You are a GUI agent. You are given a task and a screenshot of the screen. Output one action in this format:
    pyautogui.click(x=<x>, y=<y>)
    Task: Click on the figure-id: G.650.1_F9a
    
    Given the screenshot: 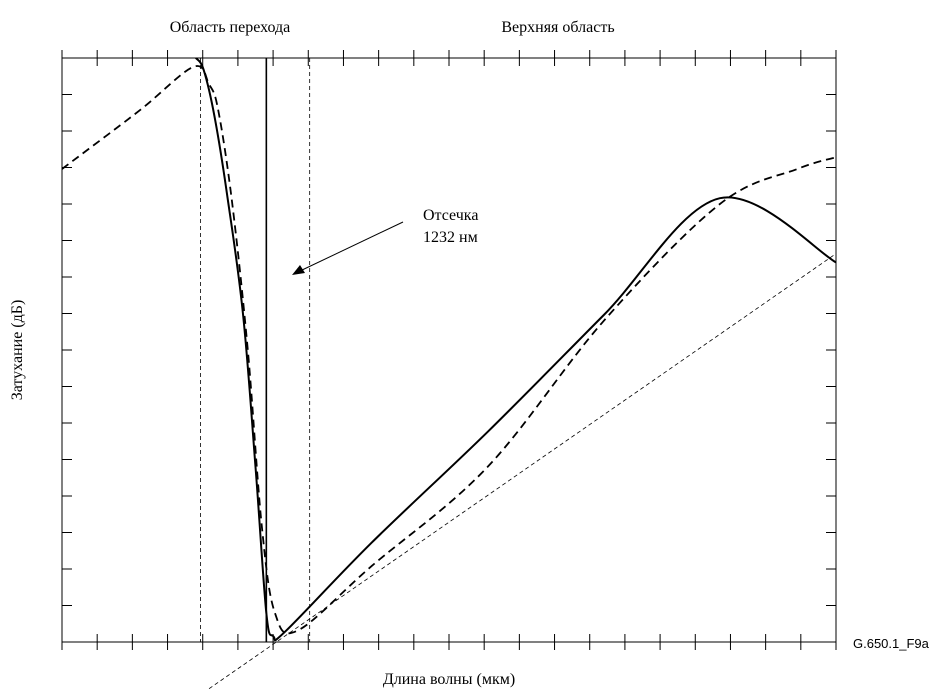 What is the action you would take?
    pyautogui.click(x=891, y=643)
    